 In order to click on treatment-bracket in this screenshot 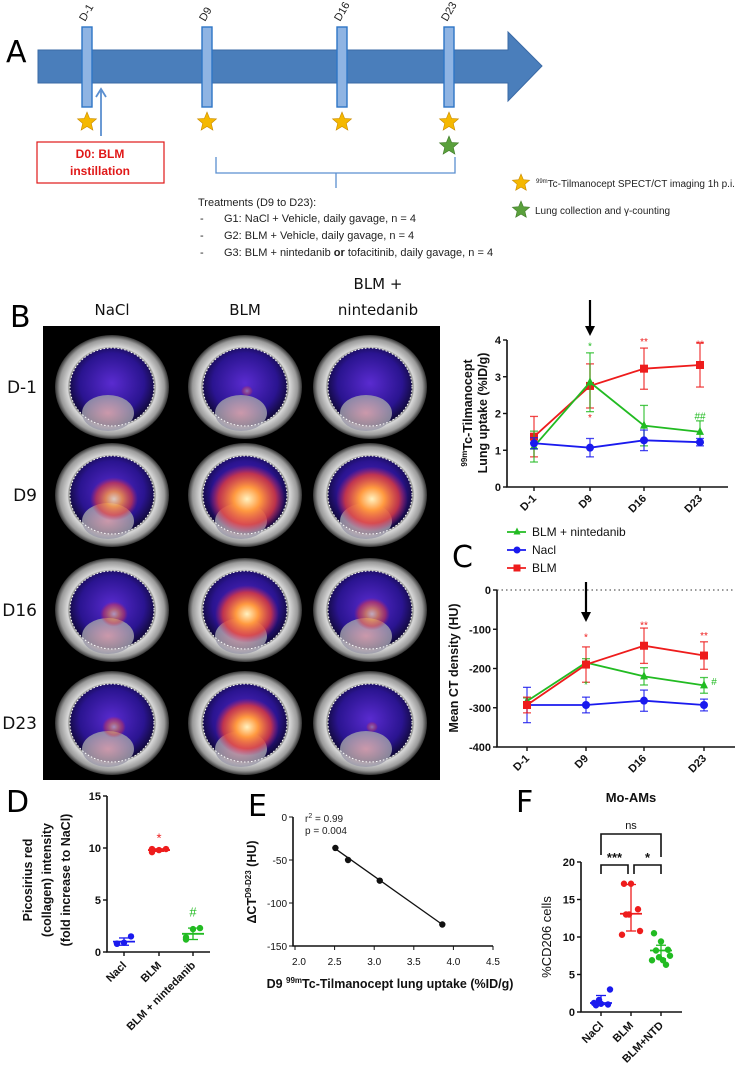, I will do `click(335, 172)`.